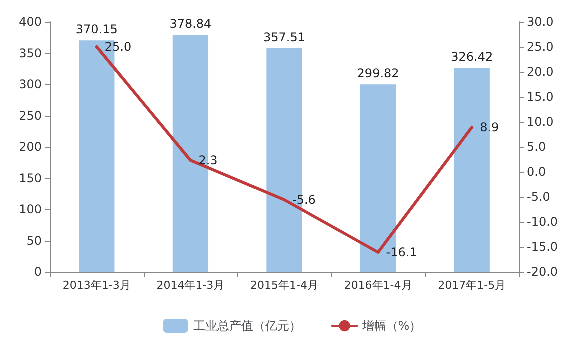  Describe the element at coordinates (540, 97) in the screenshot. I see `y2-tick-label: 15.0` at that location.